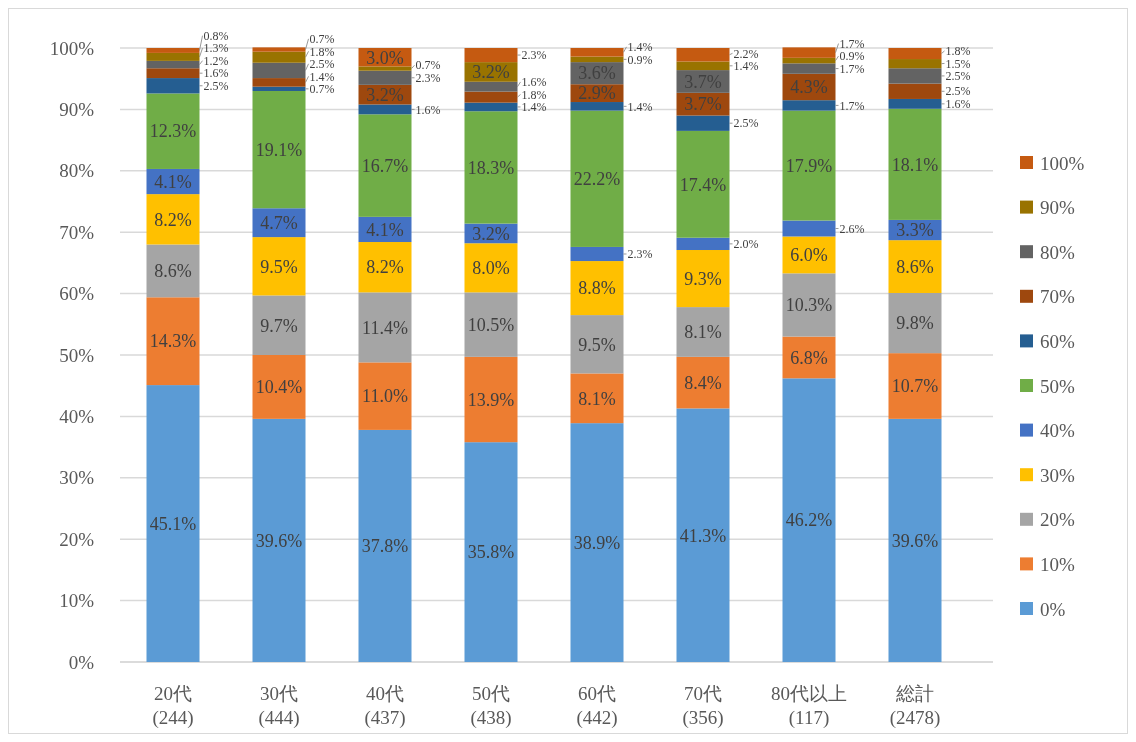  Describe the element at coordinates (385, 327) in the screenshot. I see `data-label: 11.4%` at that location.